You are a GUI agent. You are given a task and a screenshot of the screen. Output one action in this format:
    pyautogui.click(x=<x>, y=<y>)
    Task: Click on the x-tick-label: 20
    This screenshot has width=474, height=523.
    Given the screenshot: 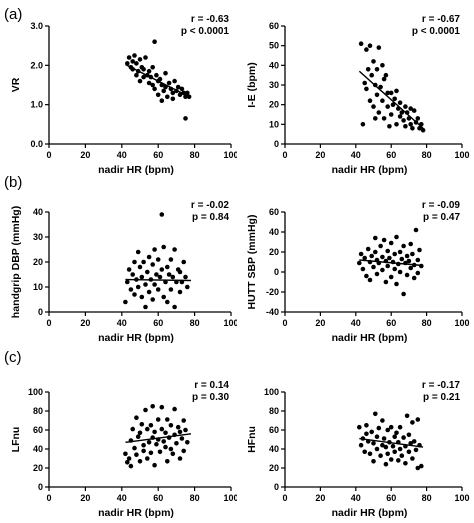 What is the action you would take?
    pyautogui.click(x=320, y=323)
    